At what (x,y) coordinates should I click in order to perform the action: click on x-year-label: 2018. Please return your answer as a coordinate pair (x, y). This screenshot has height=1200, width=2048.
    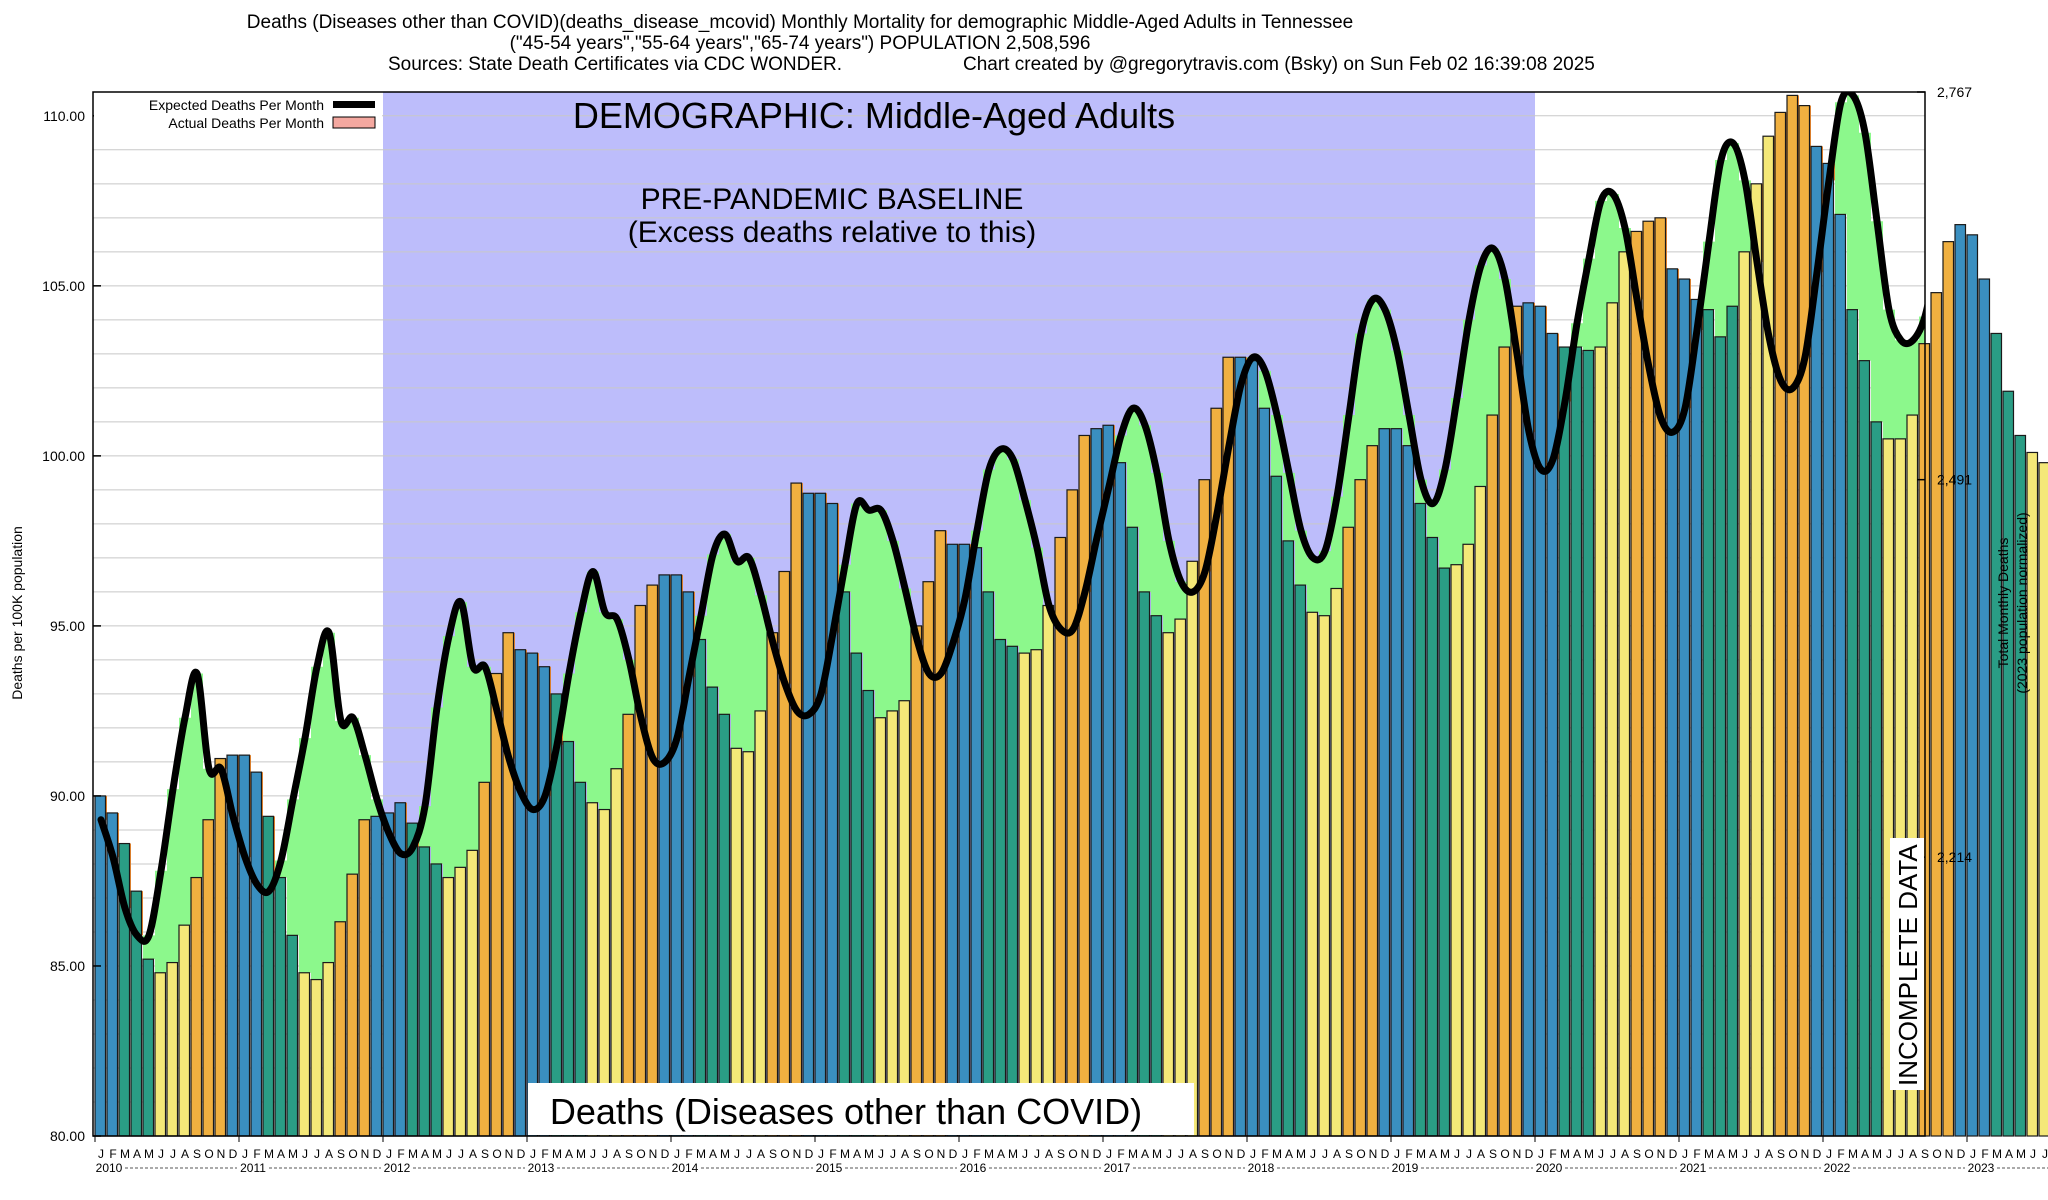
    Looking at the image, I should click on (1261, 1168).